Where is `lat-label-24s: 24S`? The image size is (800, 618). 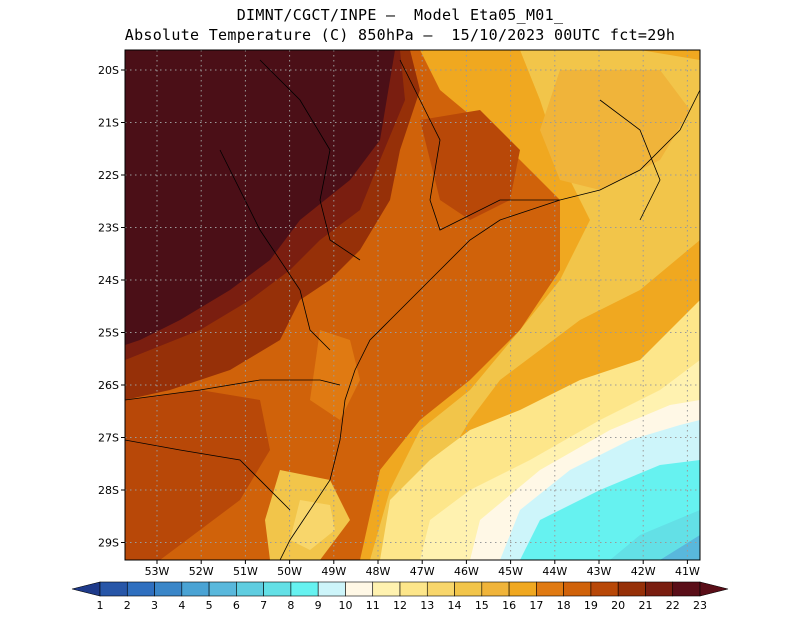
lat-label-24s: 24S is located at coordinates (108, 280).